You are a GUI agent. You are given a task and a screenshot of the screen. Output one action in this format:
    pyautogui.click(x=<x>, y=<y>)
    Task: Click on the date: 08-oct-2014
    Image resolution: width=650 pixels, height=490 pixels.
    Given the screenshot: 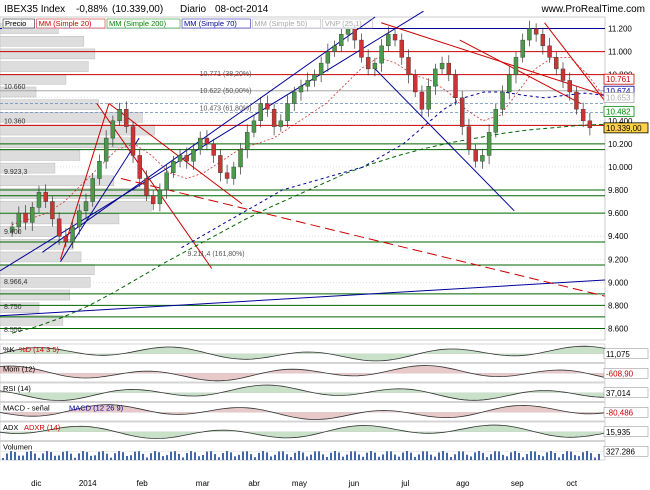 What is the action you would take?
    pyautogui.click(x=242, y=9)
    